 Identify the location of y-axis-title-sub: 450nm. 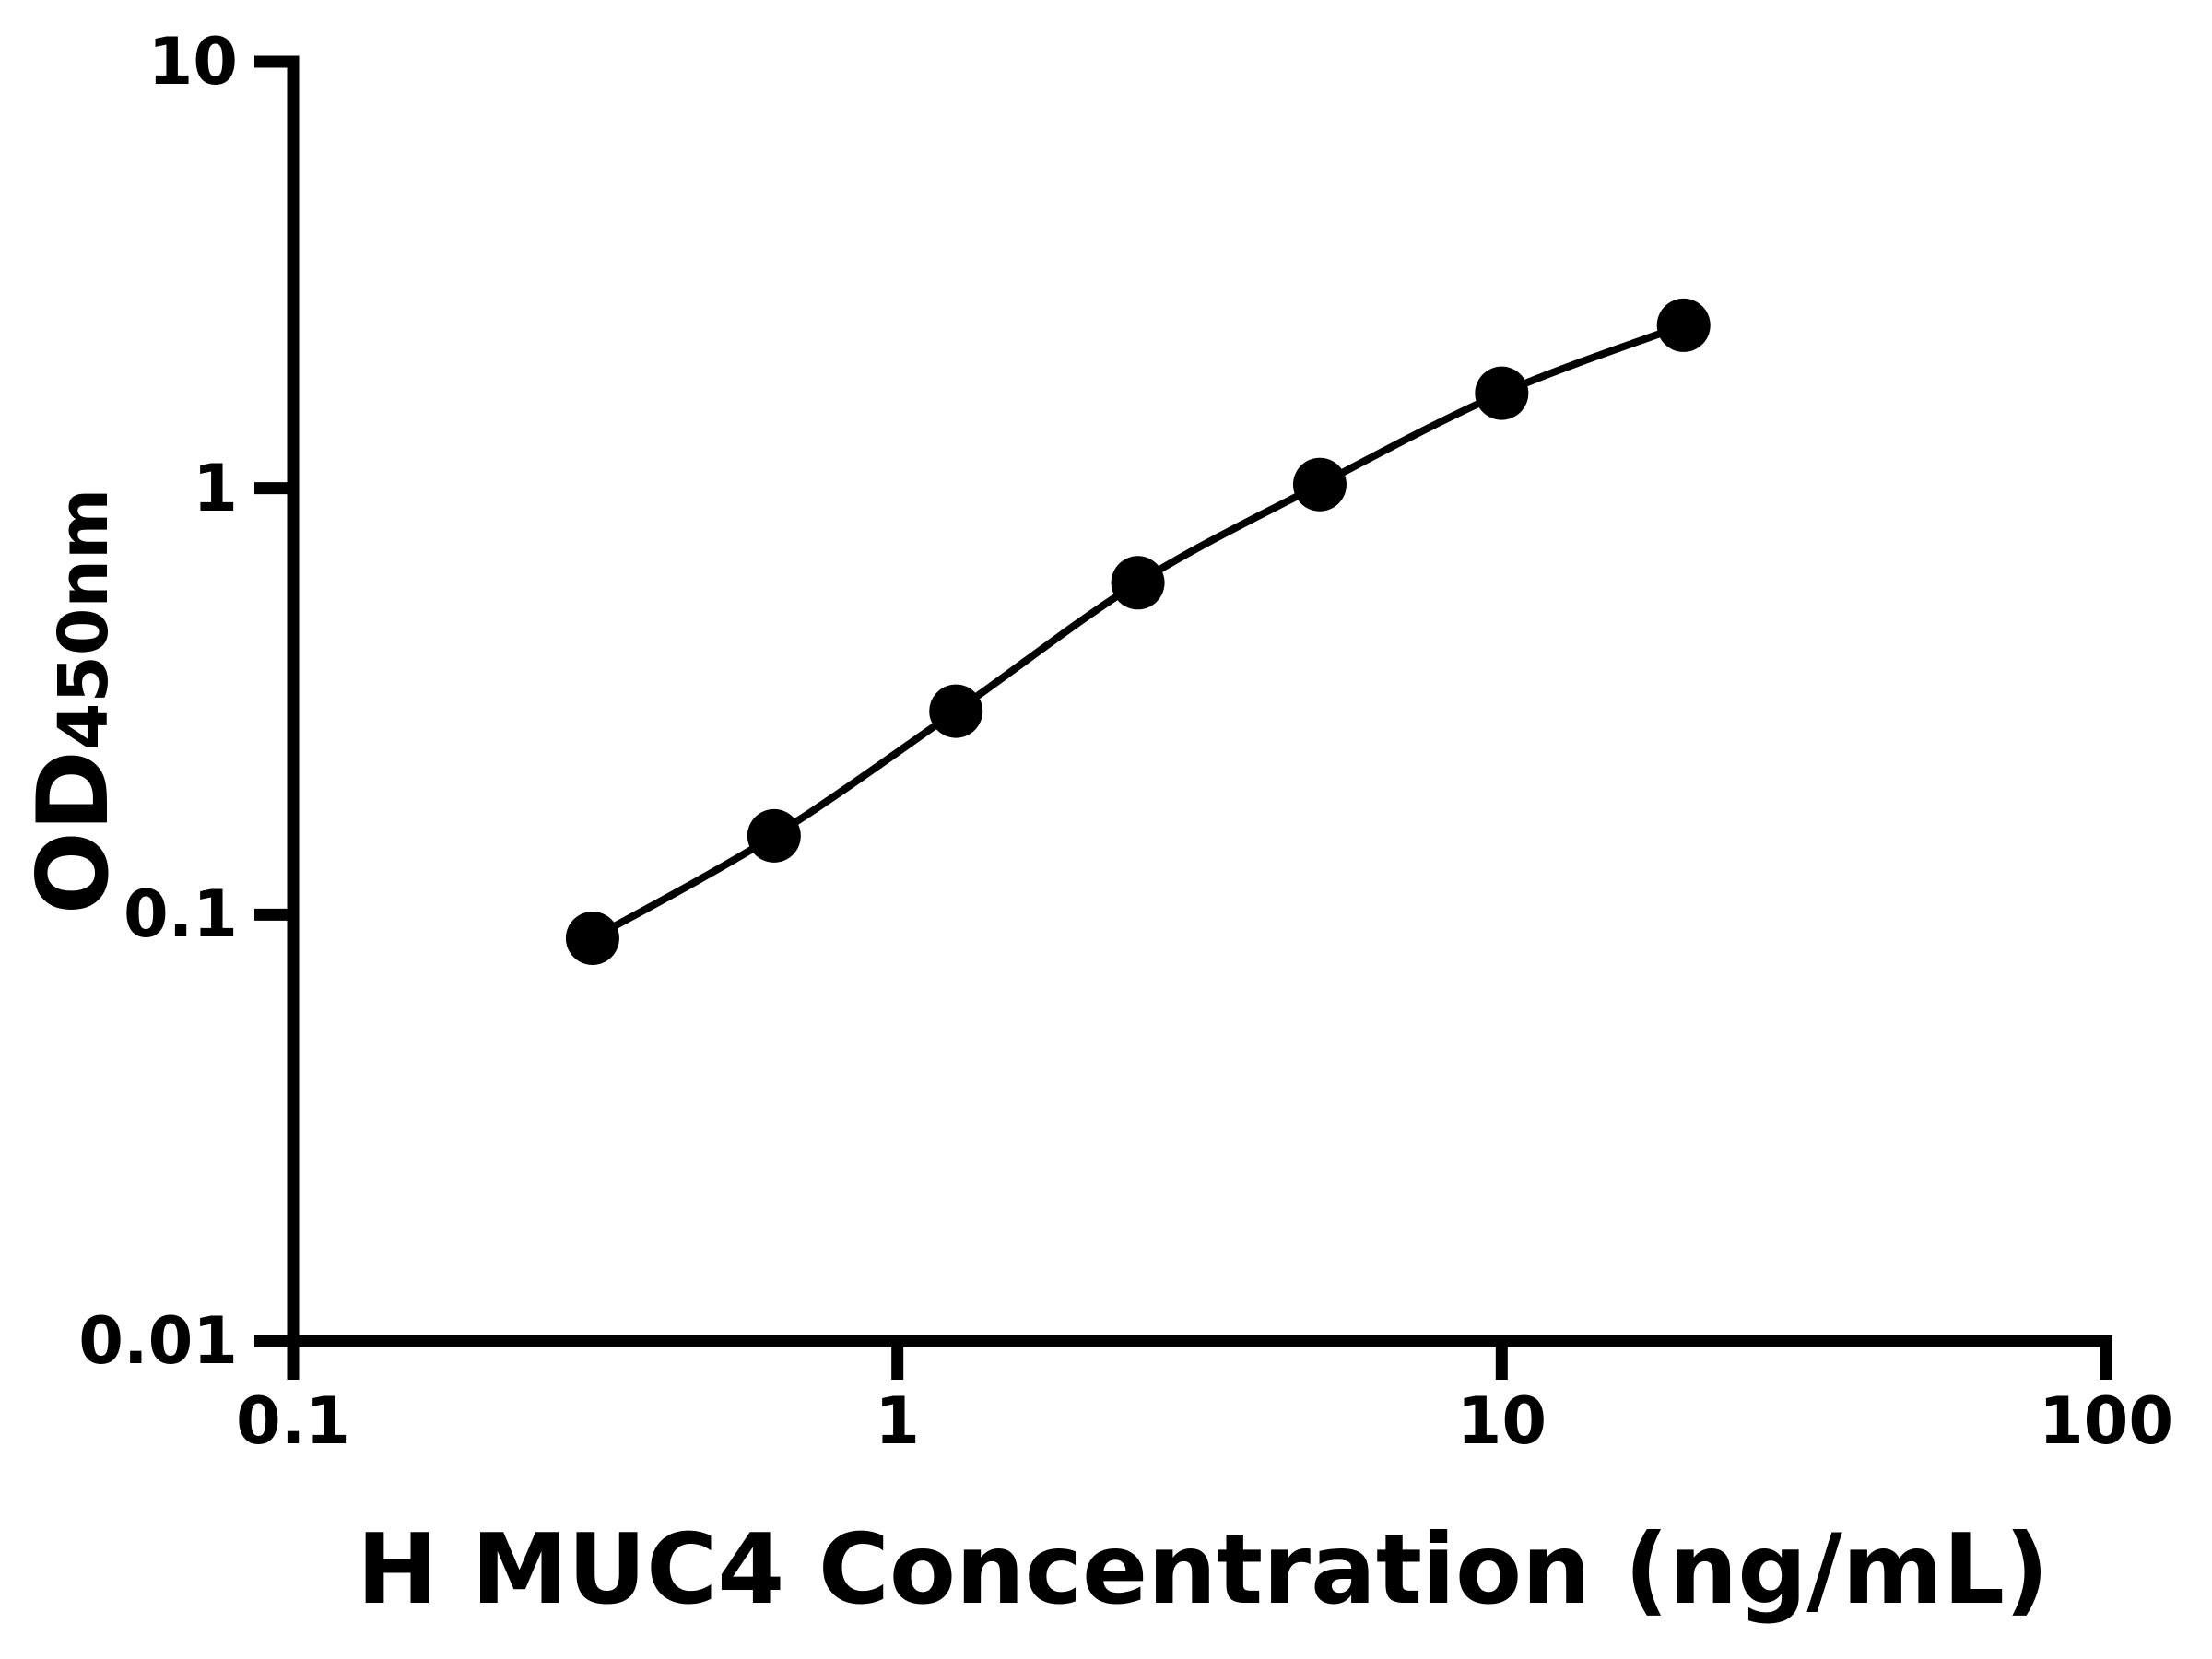
(84, 619).